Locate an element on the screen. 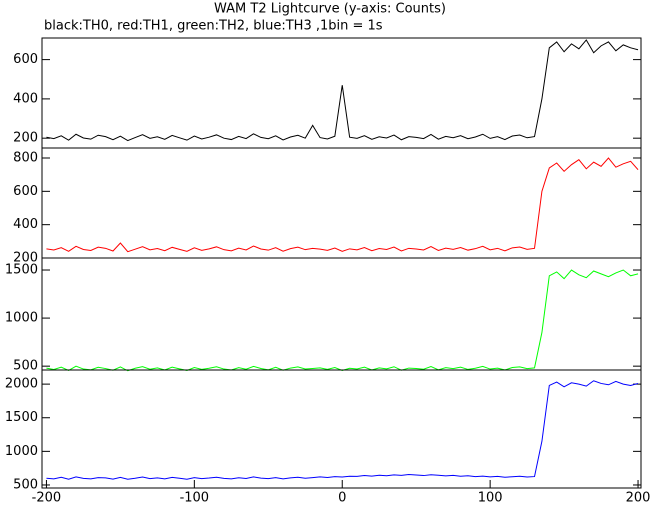  y-tick-label: 2000 is located at coordinates (21, 384).